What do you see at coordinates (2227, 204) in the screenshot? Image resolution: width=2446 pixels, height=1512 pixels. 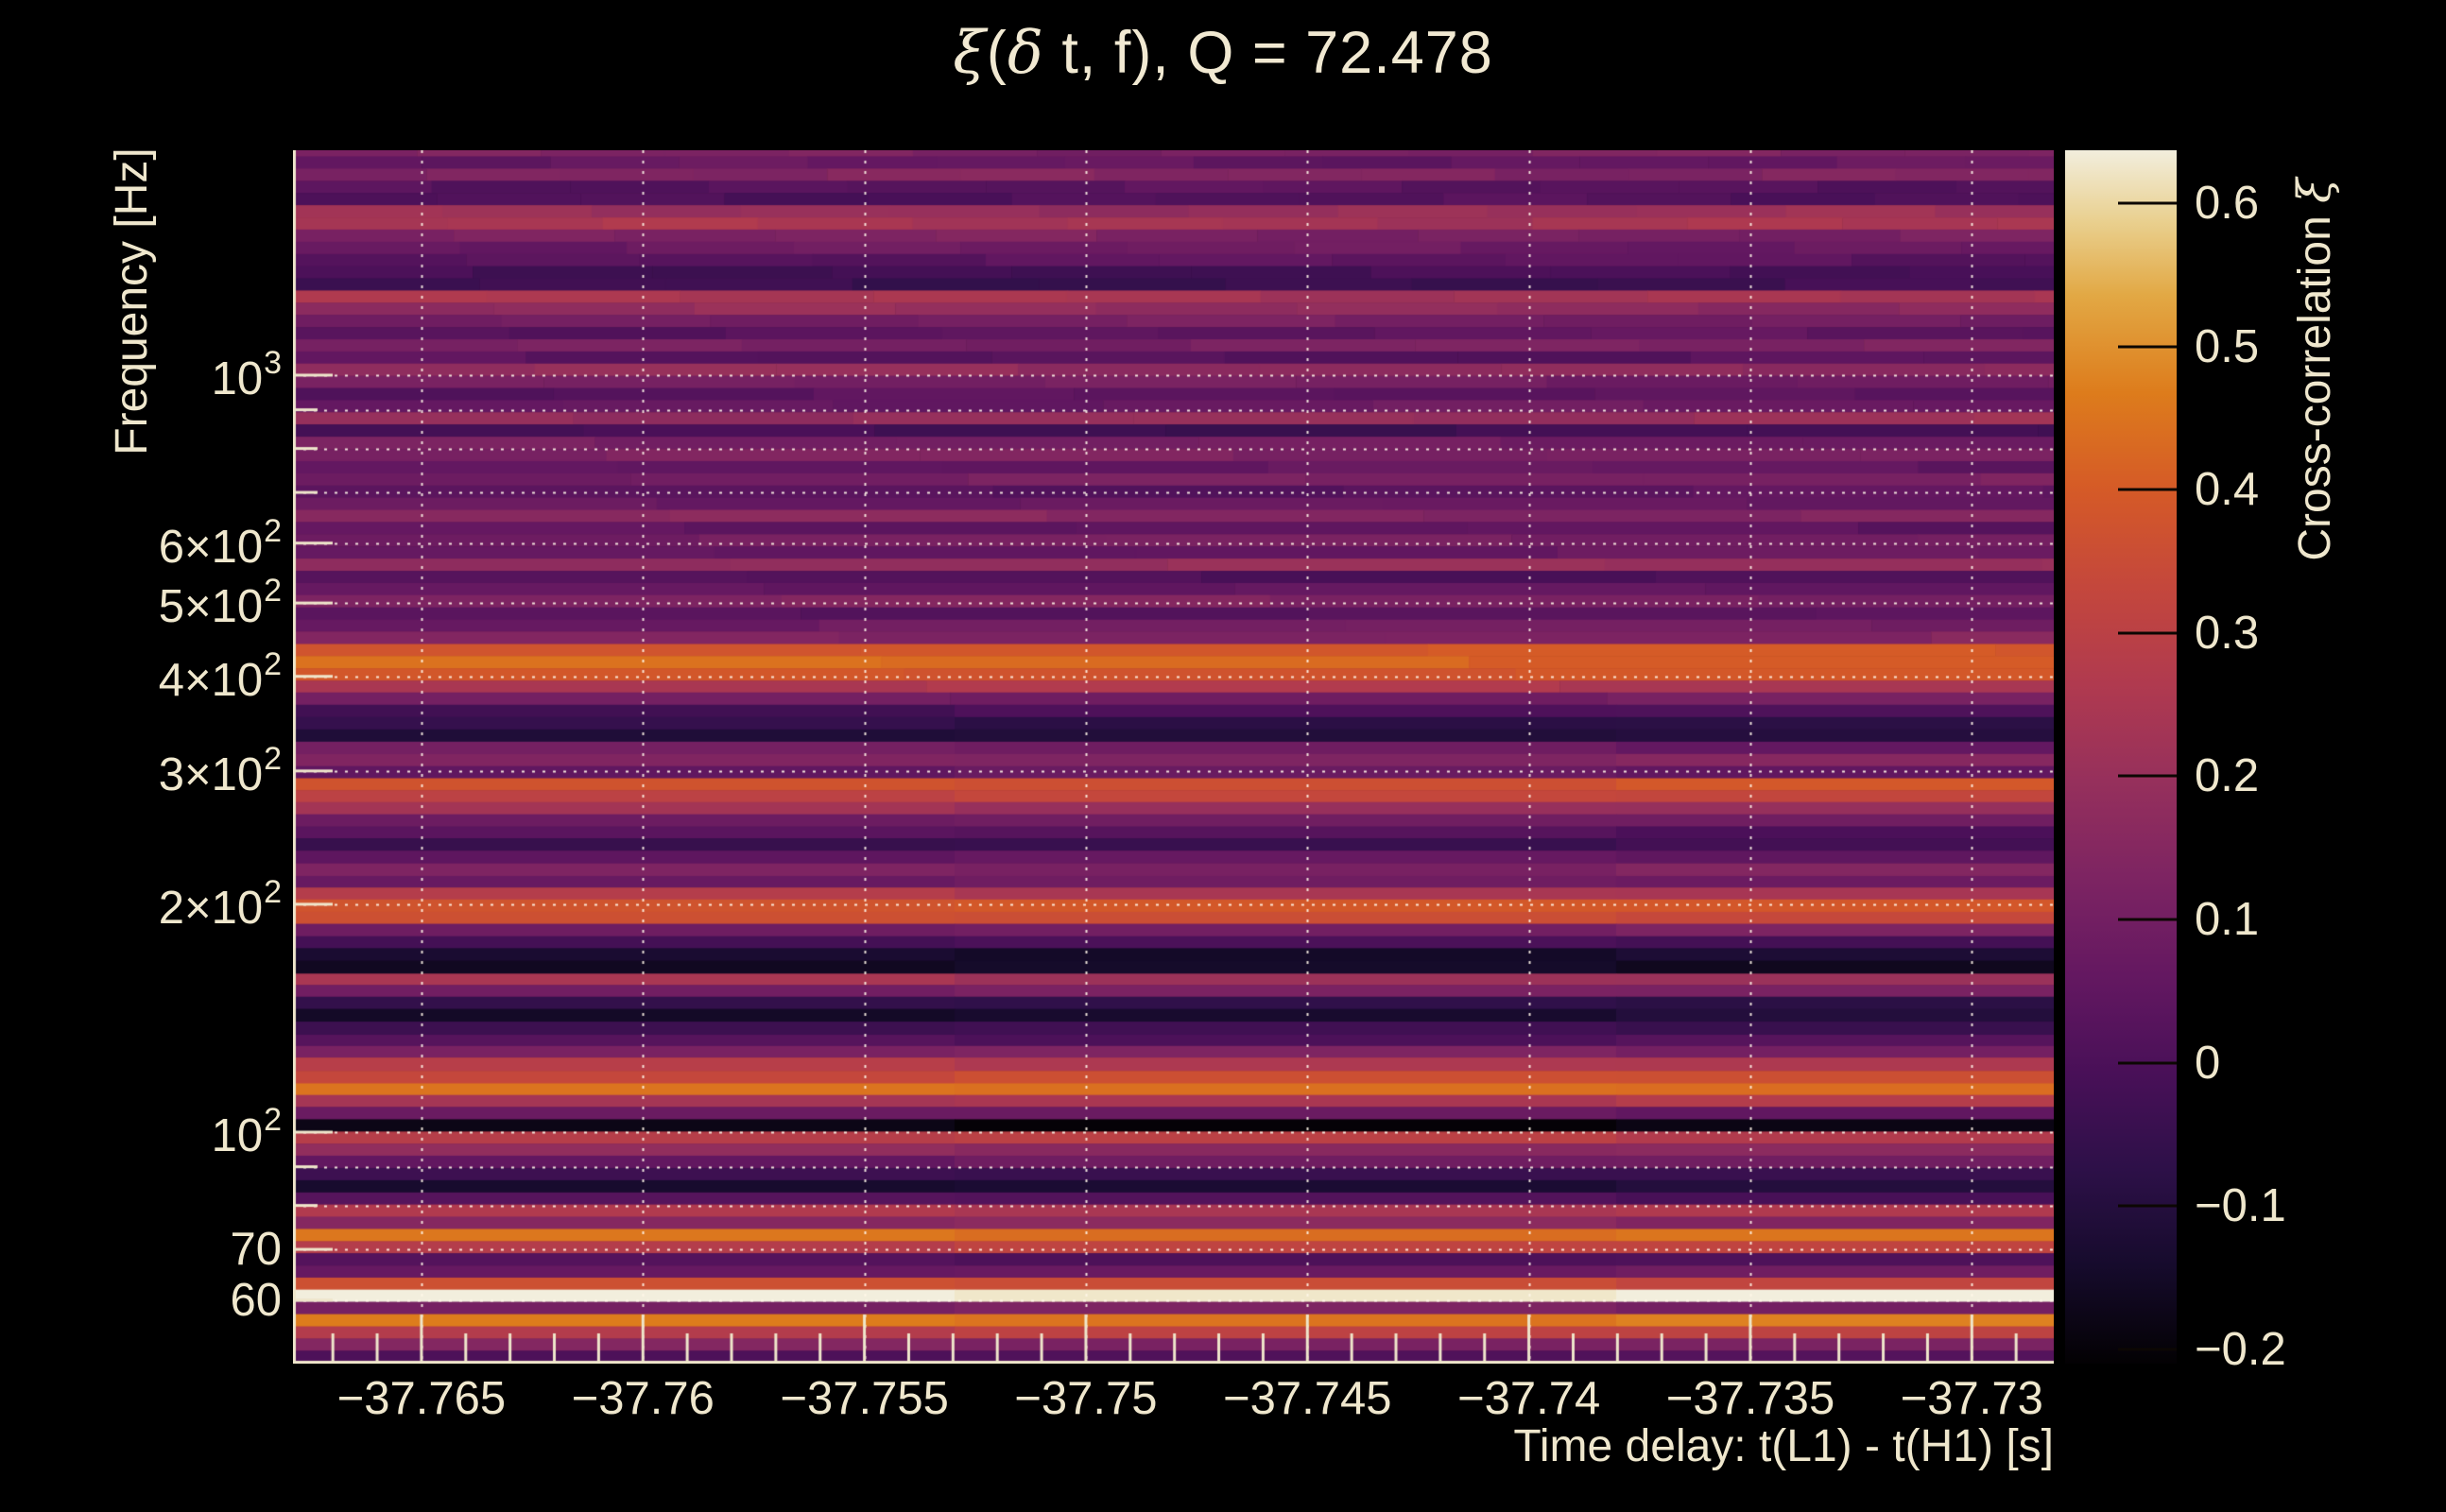 I see `colorbar-tick-label: 0.6` at bounding box center [2227, 204].